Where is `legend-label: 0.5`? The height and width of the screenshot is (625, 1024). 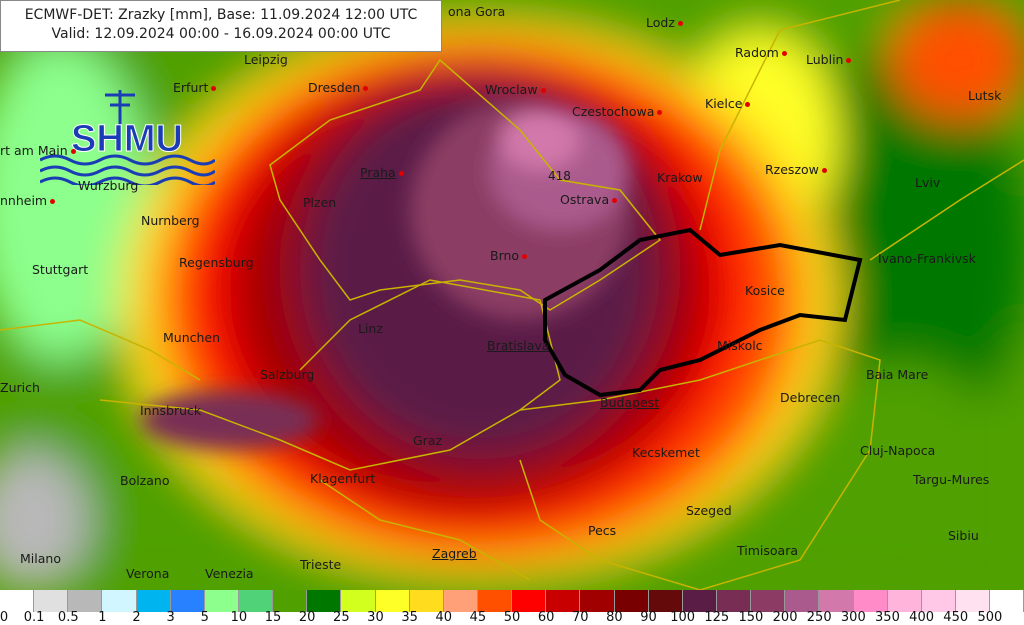 legend-label: 0.5 is located at coordinates (68, 617).